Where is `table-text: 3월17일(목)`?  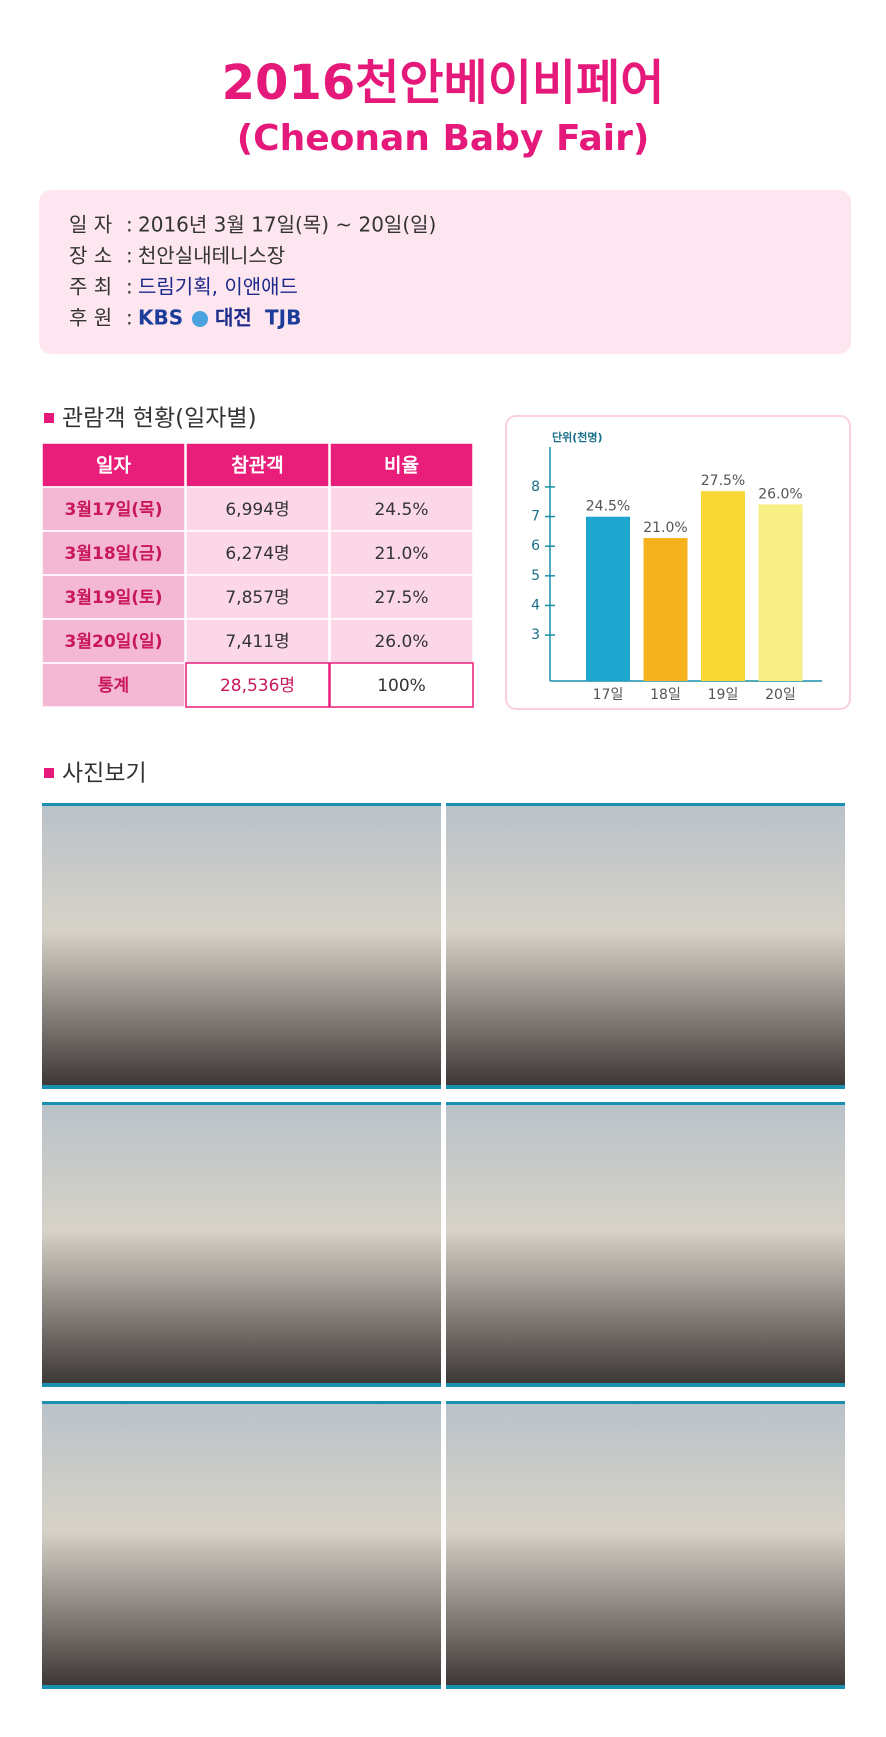
table-text: 3월17일(목) is located at coordinates (114, 510).